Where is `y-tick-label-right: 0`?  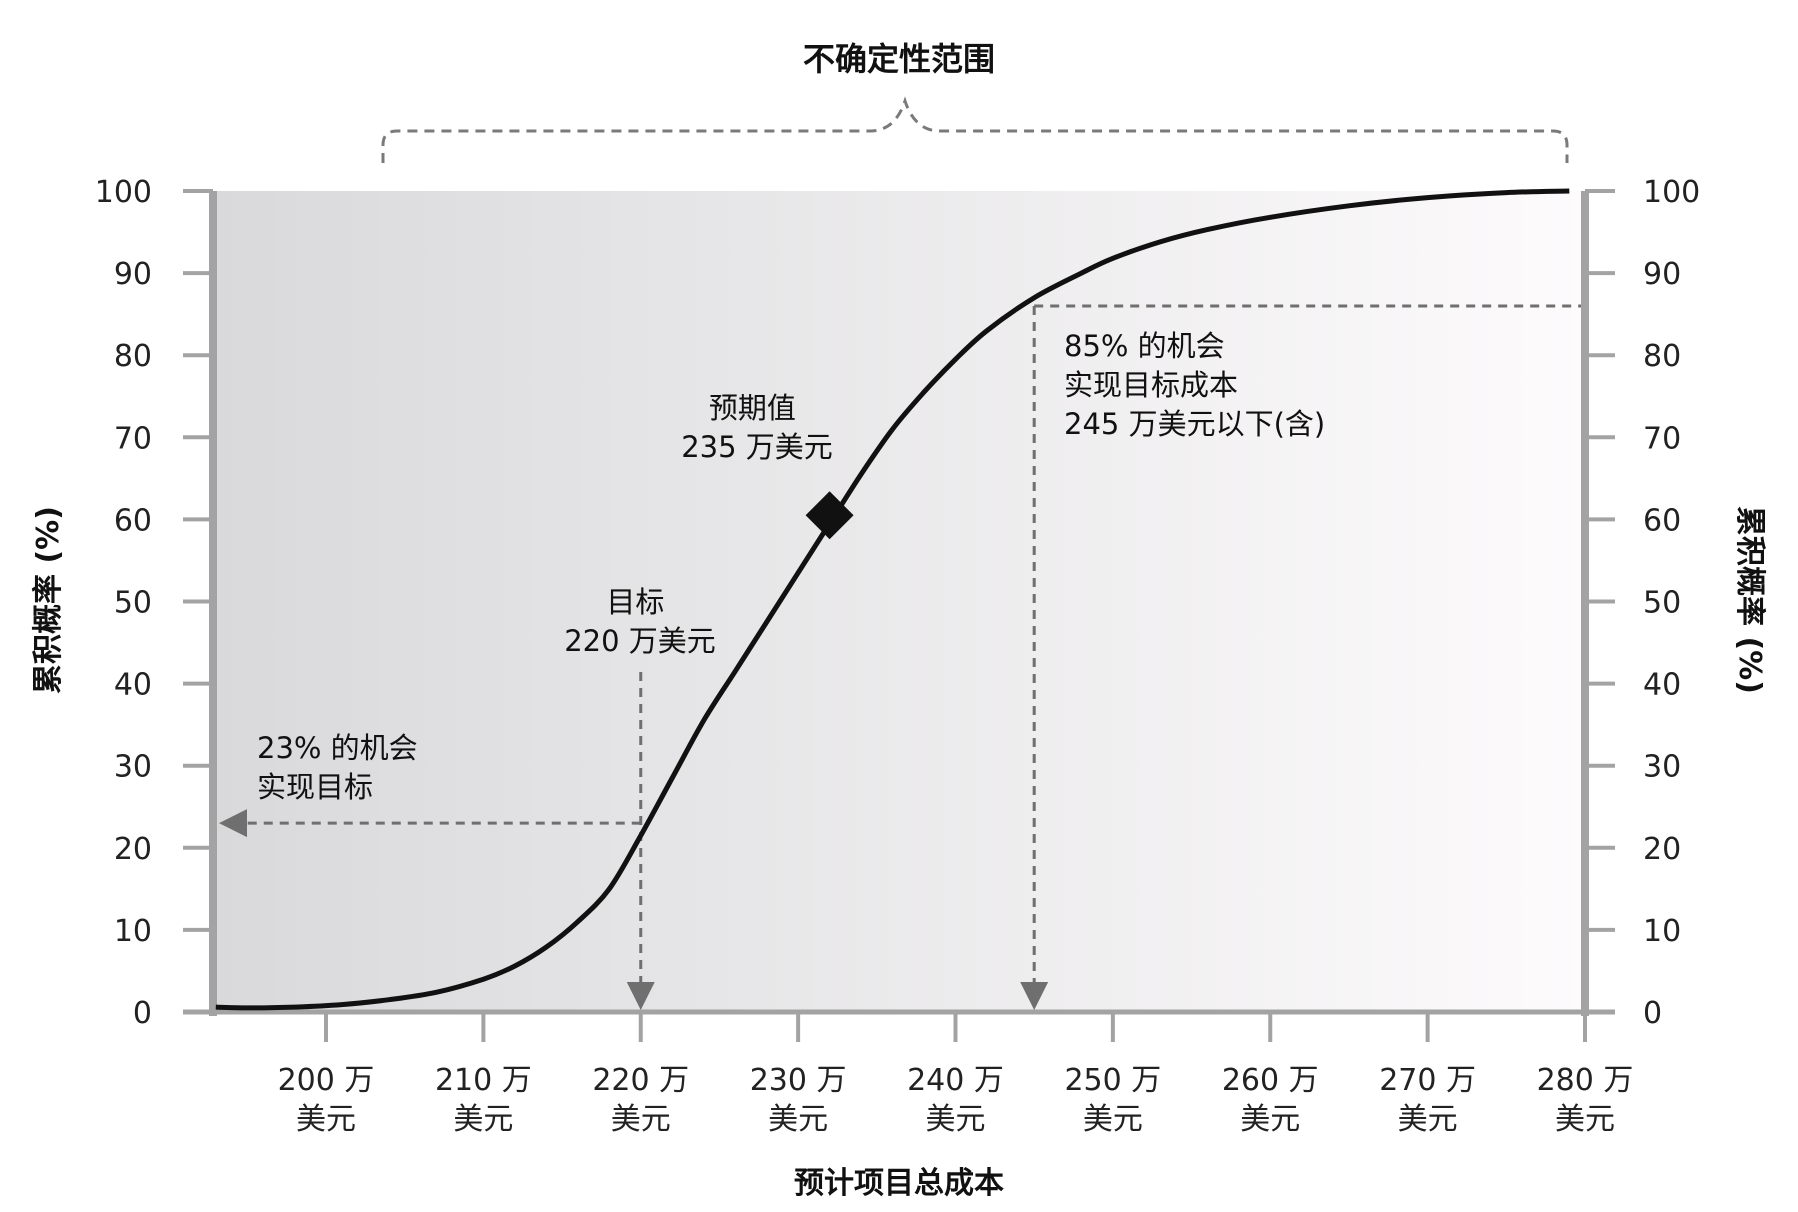 y-tick-label-right: 0 is located at coordinates (1652, 1013).